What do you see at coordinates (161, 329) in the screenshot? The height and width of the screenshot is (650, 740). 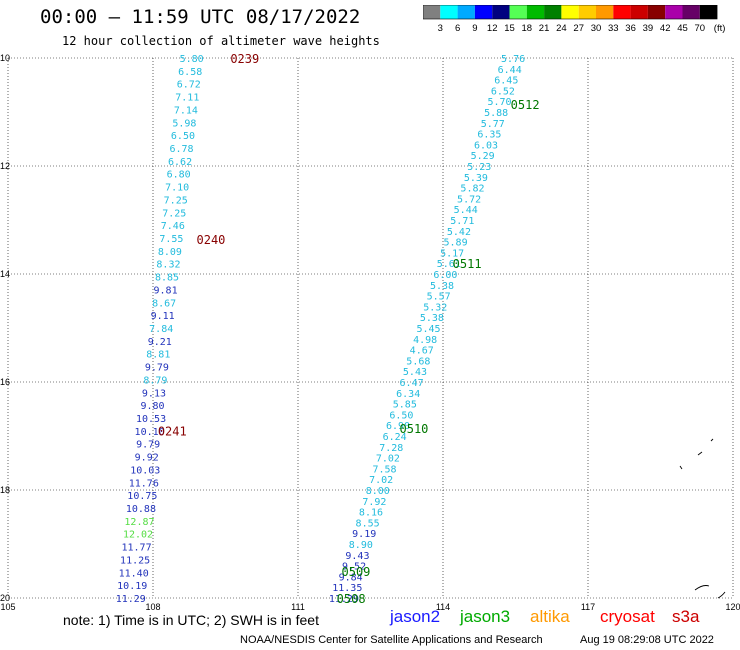 I see `wave-height-value: 7.84` at bounding box center [161, 329].